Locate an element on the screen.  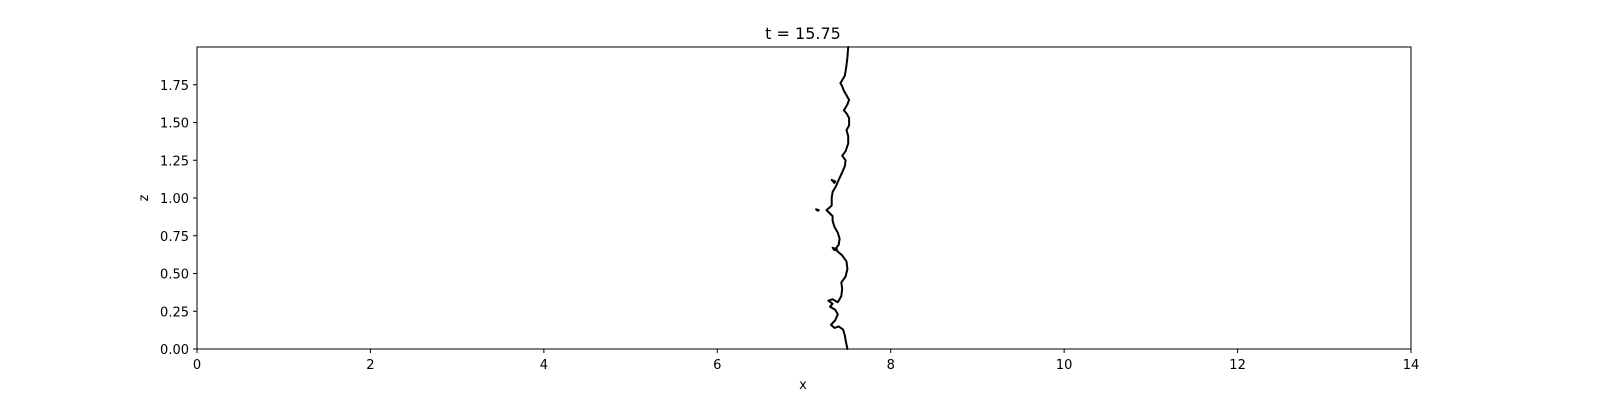
y-axis-label: z is located at coordinates (144, 197).